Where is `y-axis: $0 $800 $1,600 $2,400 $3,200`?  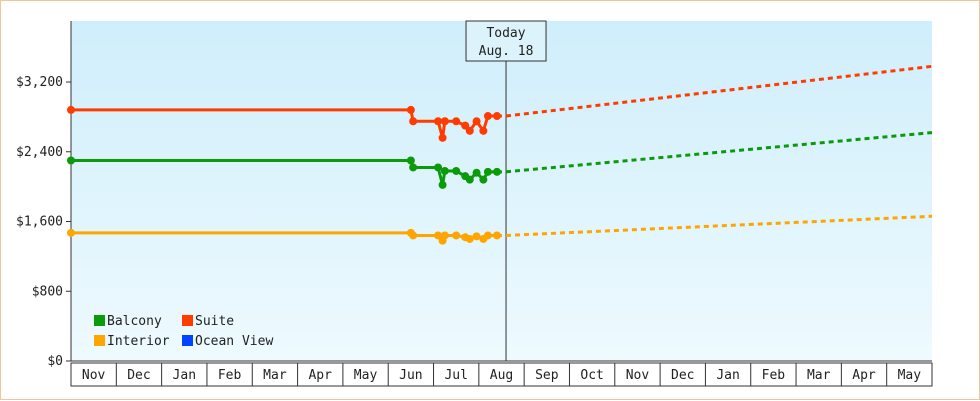 y-axis: $0 $800 $1,600 $2,400 $3,200 is located at coordinates (44, 195).